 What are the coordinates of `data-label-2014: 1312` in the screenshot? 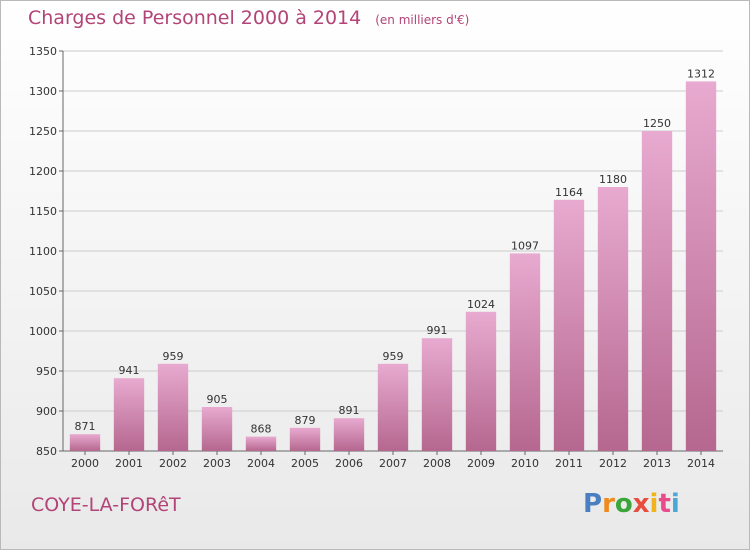 It's located at (701, 73).